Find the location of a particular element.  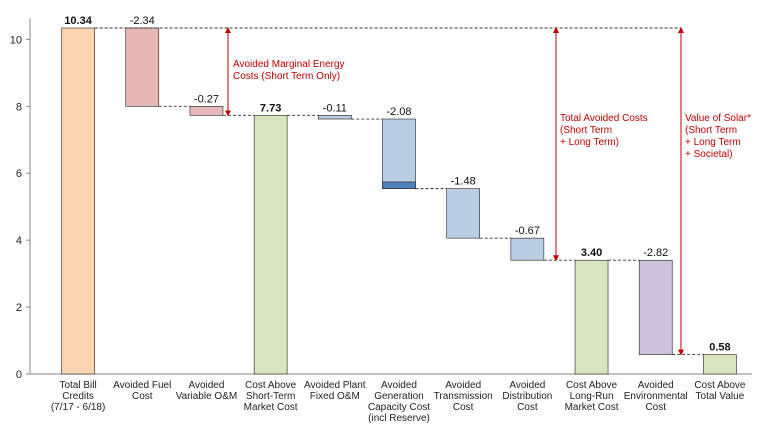

category-label: Avoided Plant Fixed O&M is located at coordinates (335, 391).